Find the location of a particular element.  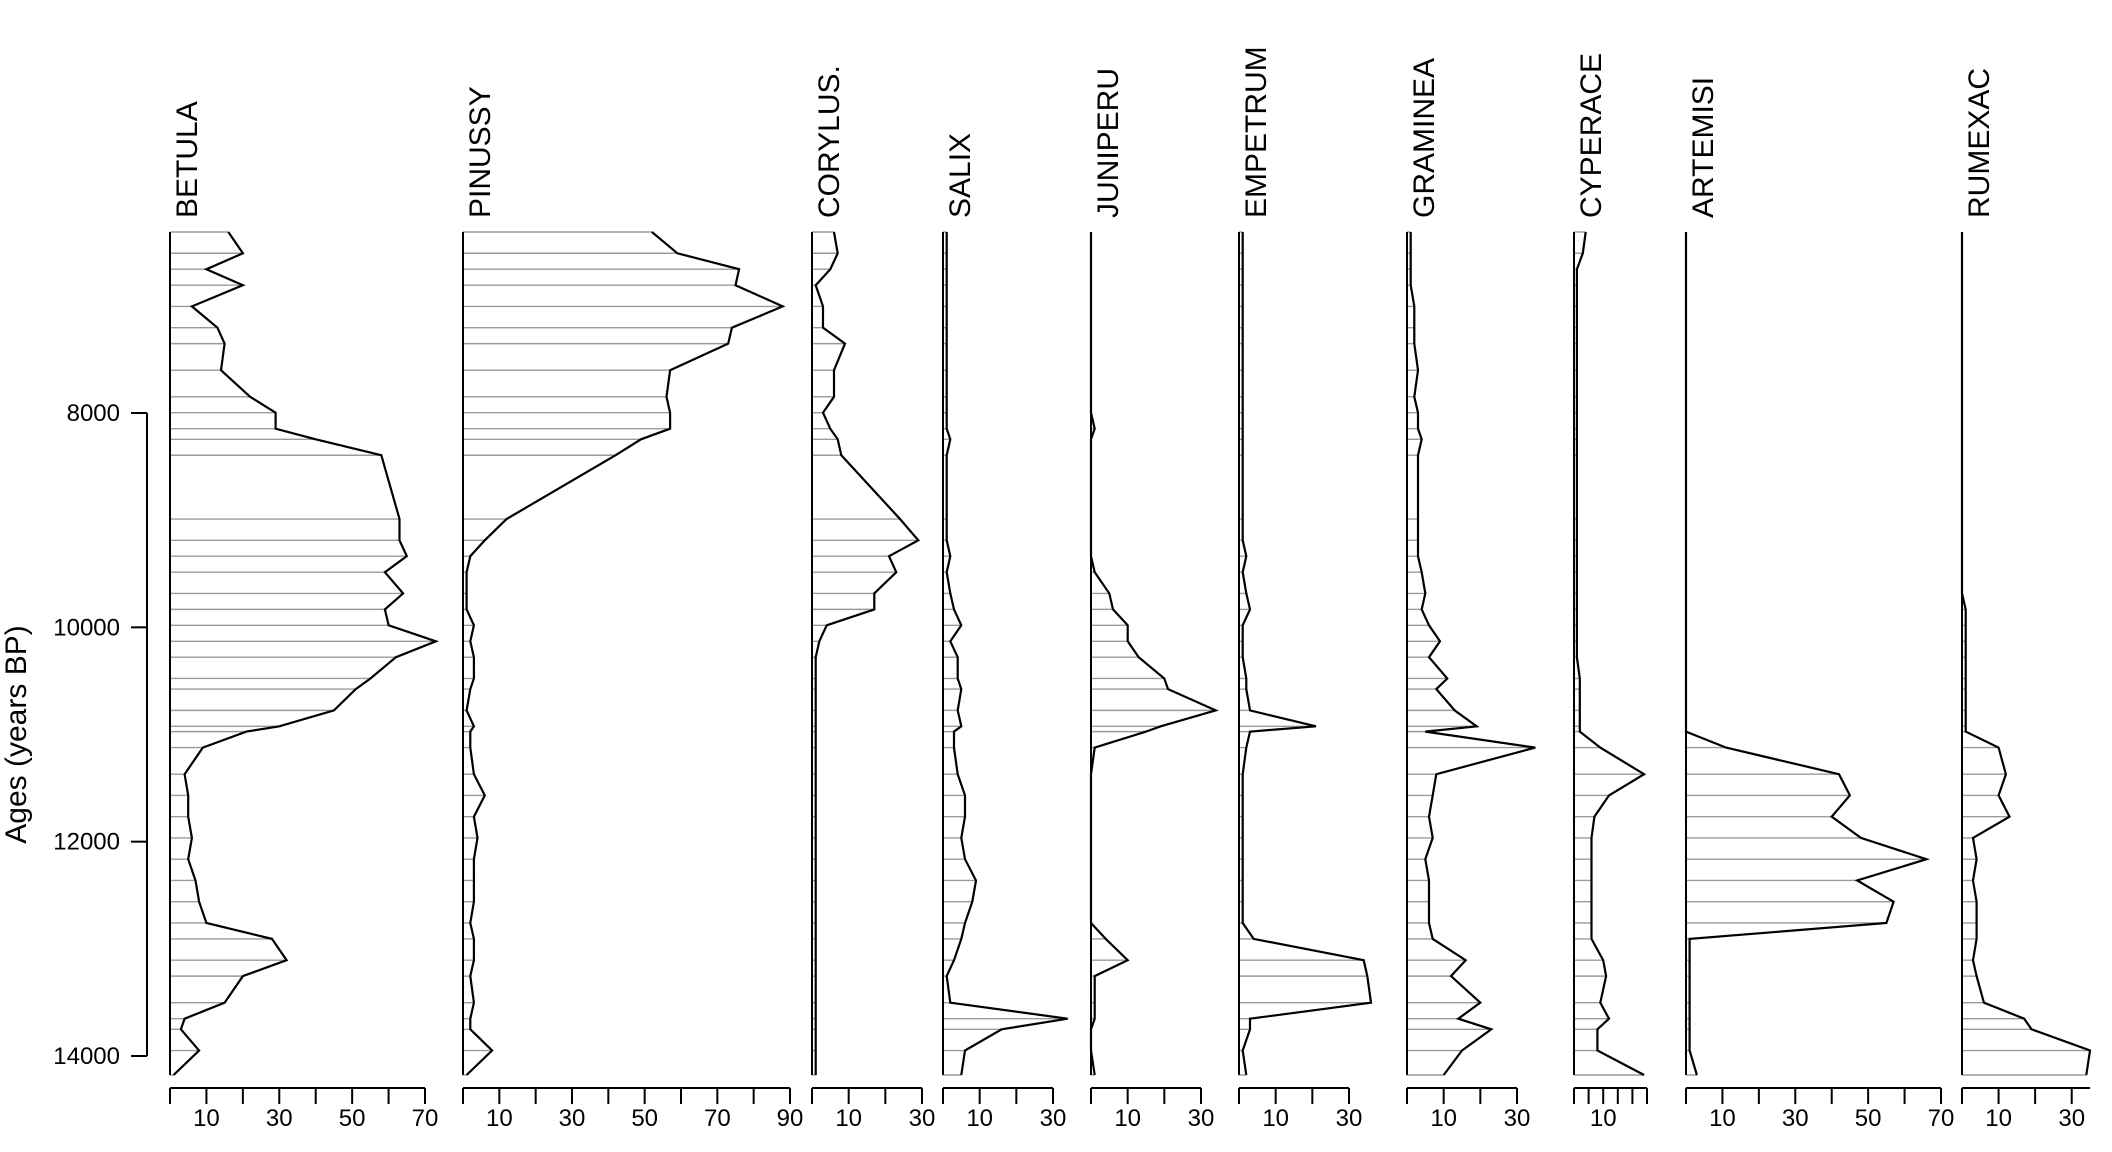

taxon-label: PINUSSY is located at coordinates (480, 152).